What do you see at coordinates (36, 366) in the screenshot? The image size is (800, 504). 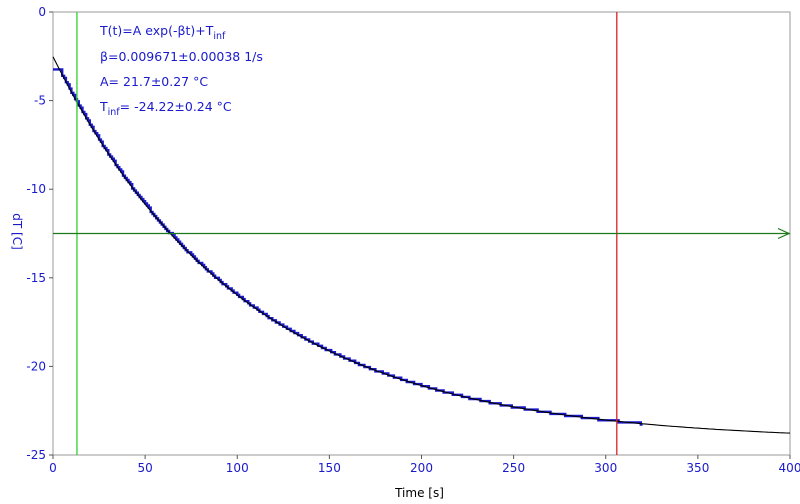 I see `y-tick-label: -20` at bounding box center [36, 366].